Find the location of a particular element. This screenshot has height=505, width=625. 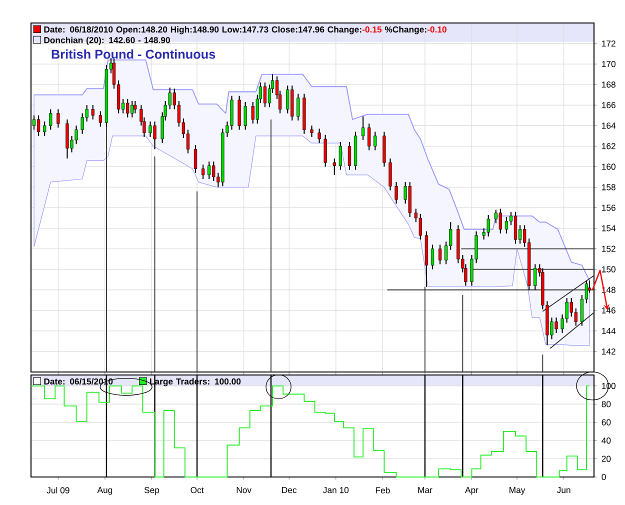

x-tick-label: Feb is located at coordinates (383, 490).